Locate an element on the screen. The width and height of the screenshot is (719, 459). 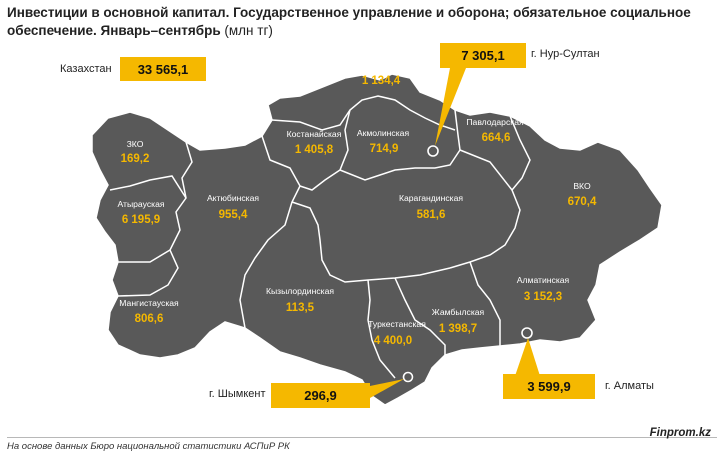
almaty-value: 3 599,9 is located at coordinates (549, 386).